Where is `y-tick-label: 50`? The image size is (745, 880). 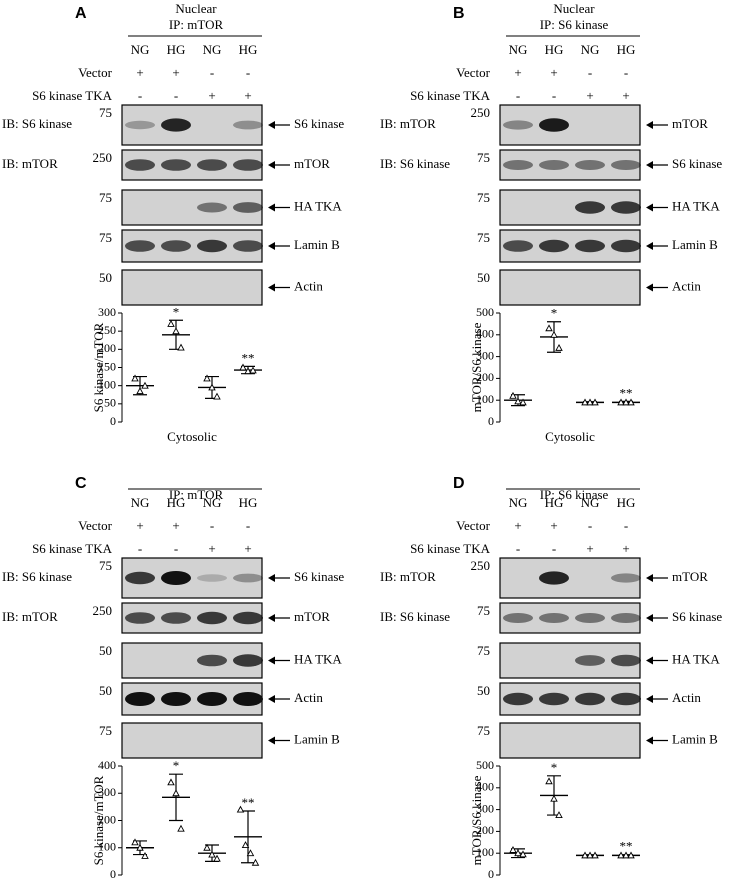 y-tick-label: 50 is located at coordinates (110, 403).